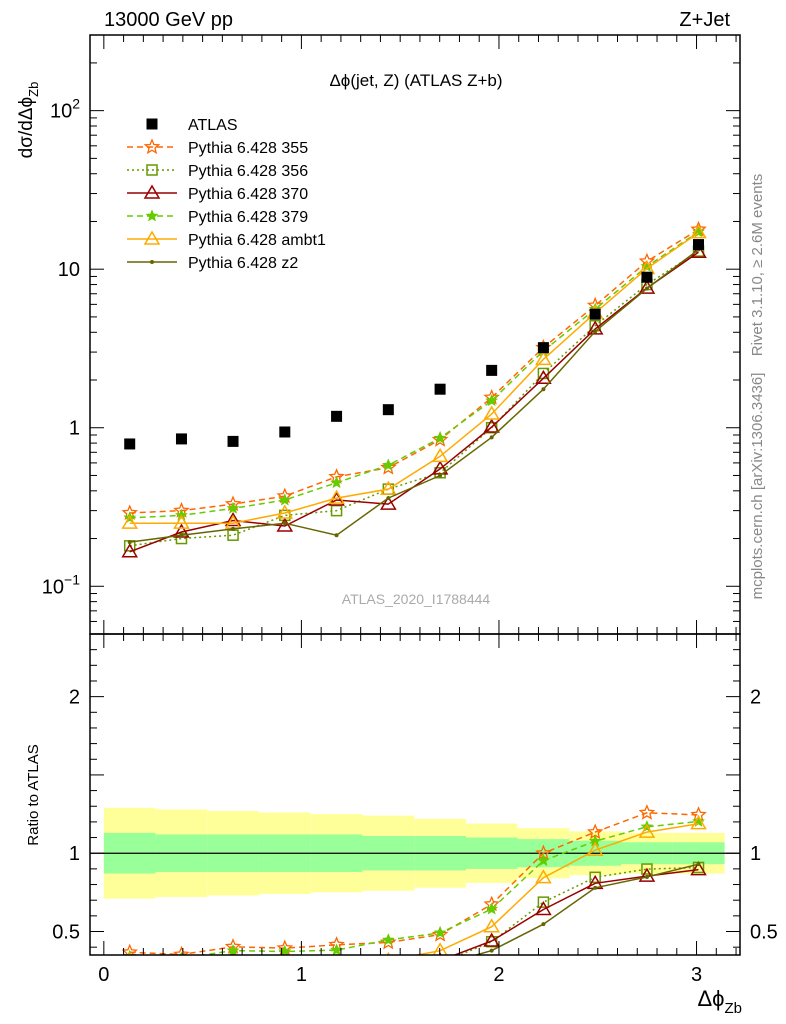 This screenshot has height=1024, width=786. I want to click on ratio-y-tick-label-right: 2, so click(755, 698).